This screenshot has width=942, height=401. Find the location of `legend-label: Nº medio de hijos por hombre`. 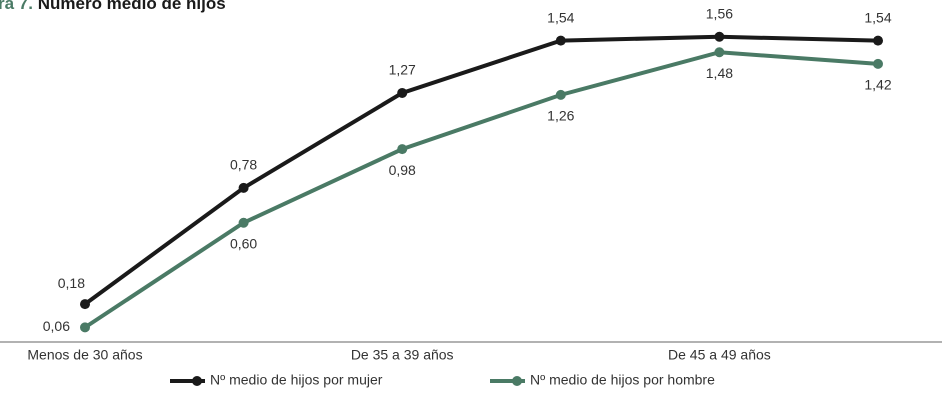

legend-label: Nº medio de hijos por hombre is located at coordinates (622, 380).